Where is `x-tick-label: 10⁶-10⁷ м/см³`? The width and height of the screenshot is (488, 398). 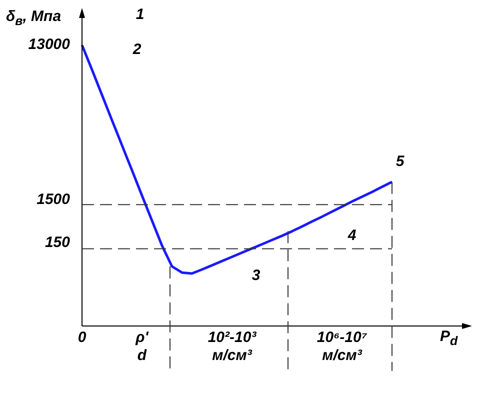
x-tick-label: 10⁶-10⁷ м/см³ is located at coordinates (342, 346).